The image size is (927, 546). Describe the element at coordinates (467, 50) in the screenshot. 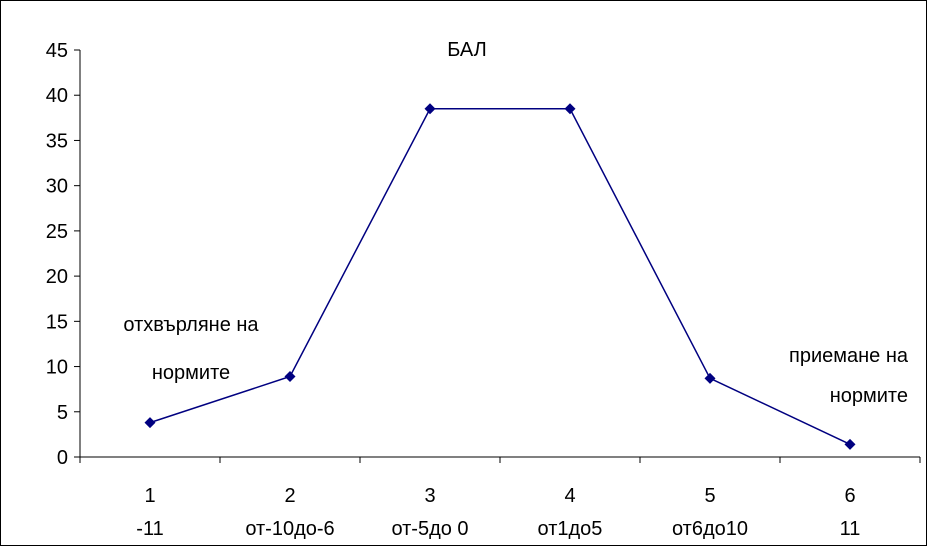

I see `chart-title: БАЛ` at that location.